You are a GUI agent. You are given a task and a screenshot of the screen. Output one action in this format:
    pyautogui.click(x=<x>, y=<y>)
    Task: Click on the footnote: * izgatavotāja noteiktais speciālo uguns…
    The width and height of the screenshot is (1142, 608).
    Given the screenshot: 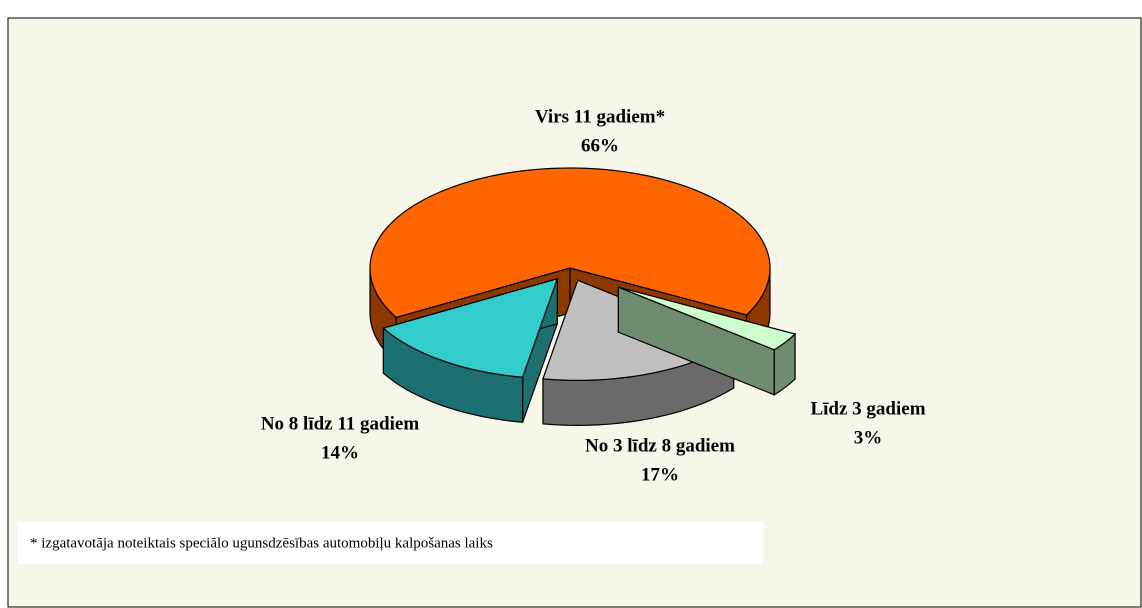 What is the action you would take?
    pyautogui.click(x=261, y=543)
    